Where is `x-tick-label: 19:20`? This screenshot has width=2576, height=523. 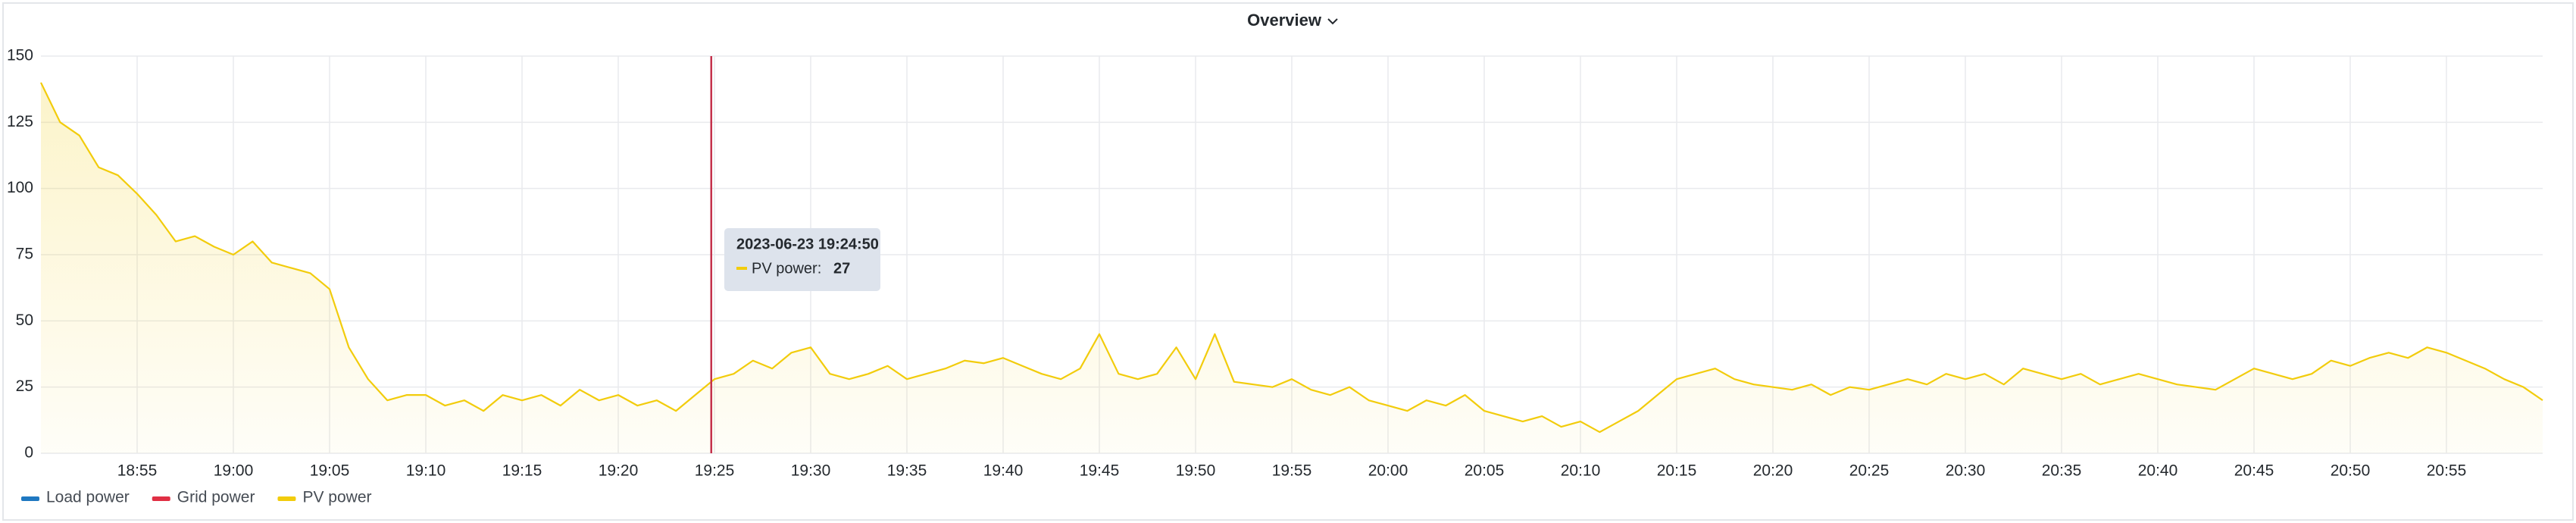
x-tick-label: 19:20 is located at coordinates (619, 471).